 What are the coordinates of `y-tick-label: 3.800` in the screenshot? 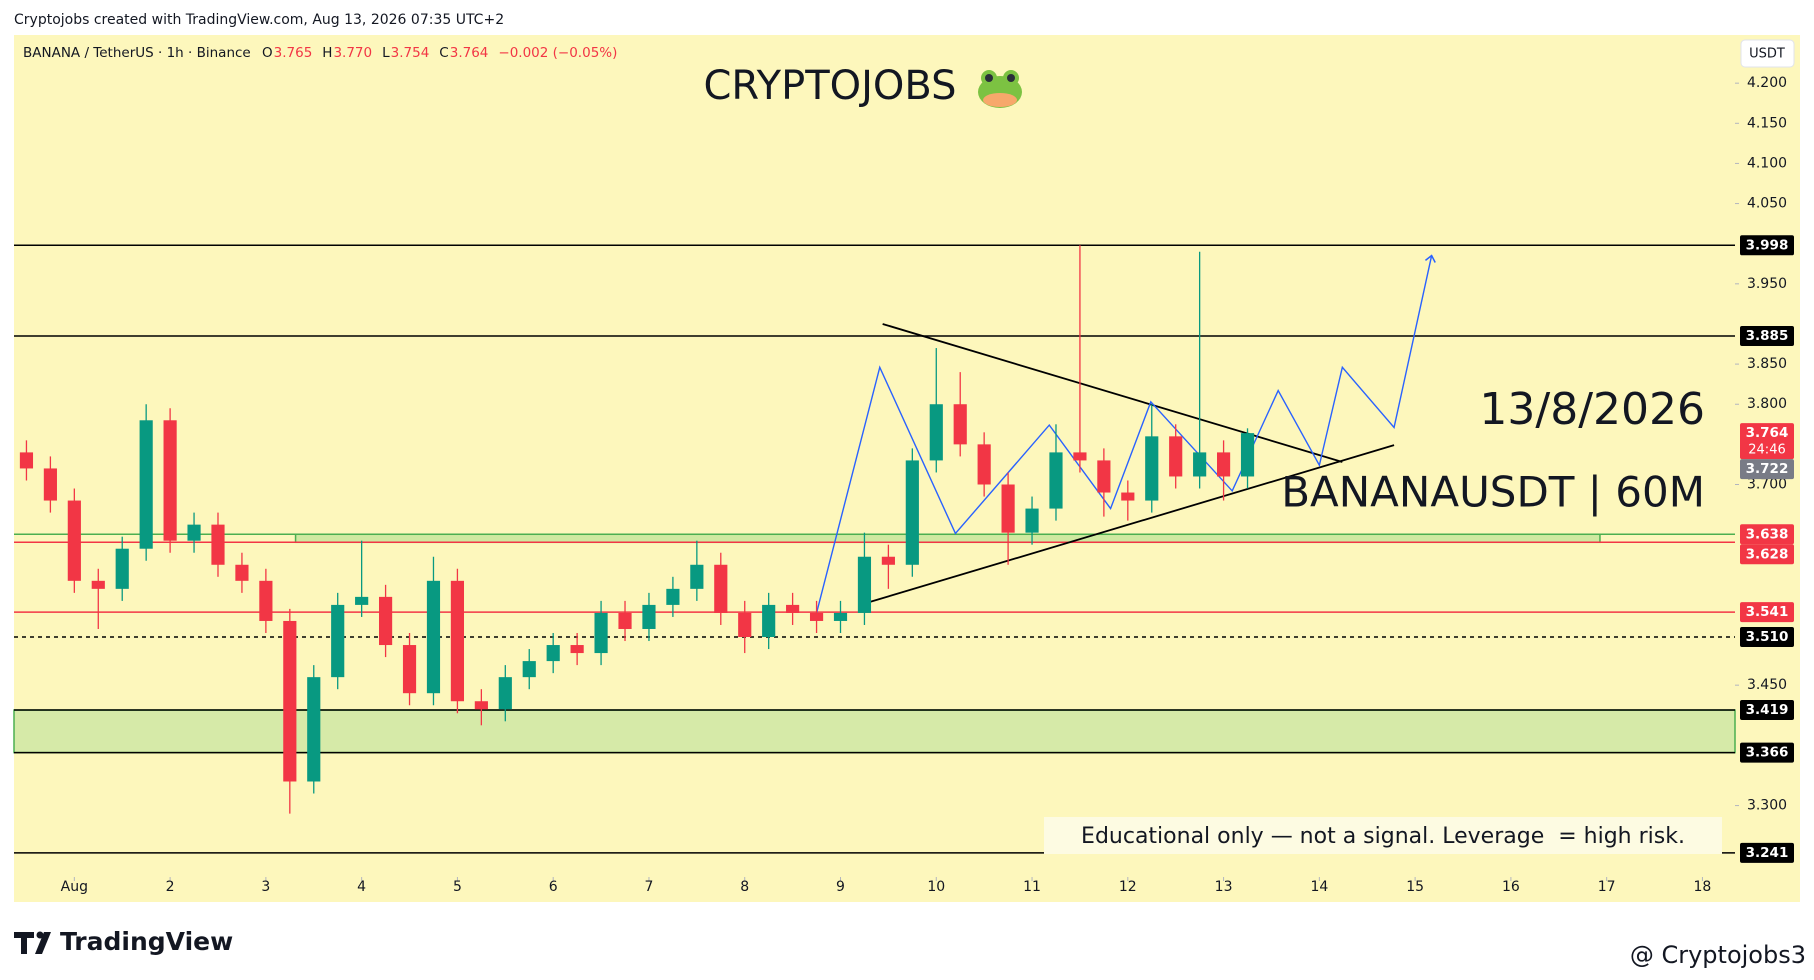 It's located at (1767, 404).